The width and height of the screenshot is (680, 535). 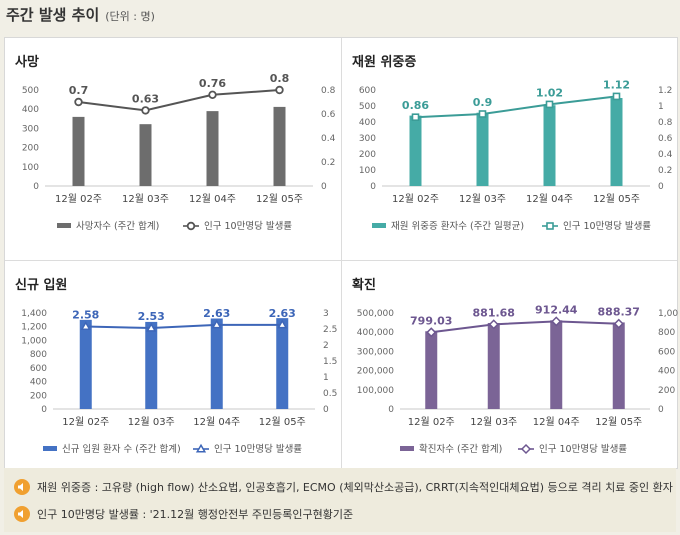 What do you see at coordinates (457, 226) in the screenshot?
I see `legend-bar-label: 재원 위중증 환자수 (주간 일평균)` at bounding box center [457, 226].